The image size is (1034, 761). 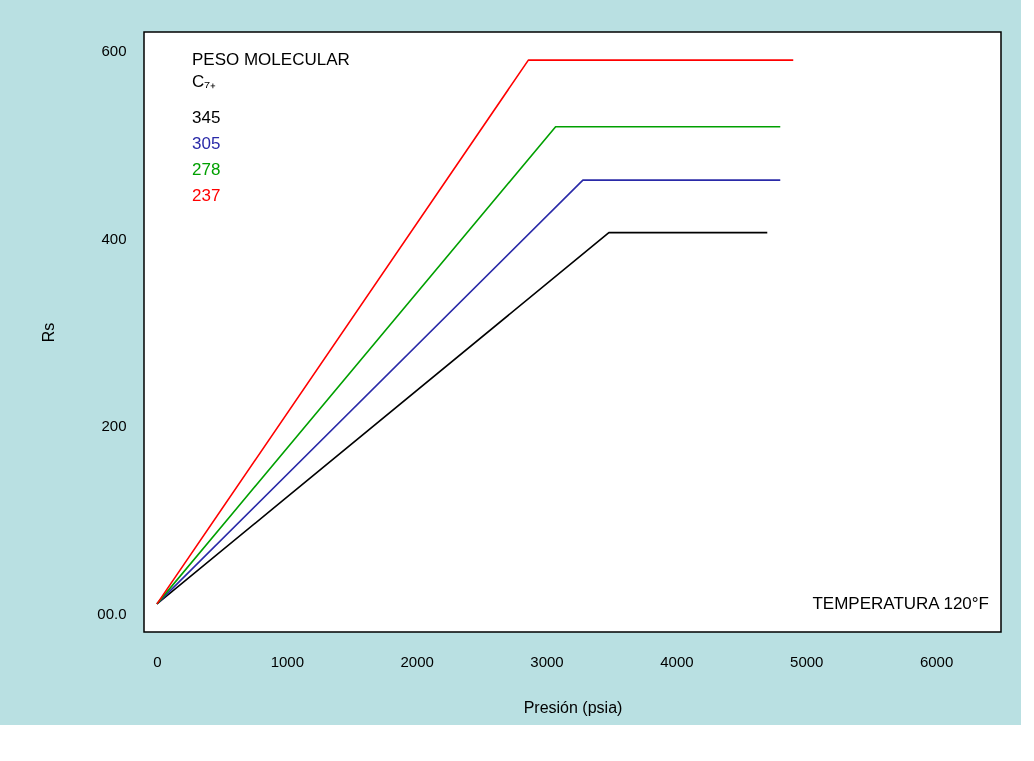 I want to click on annotation: TEMPERATURA 120°F, so click(x=900, y=603).